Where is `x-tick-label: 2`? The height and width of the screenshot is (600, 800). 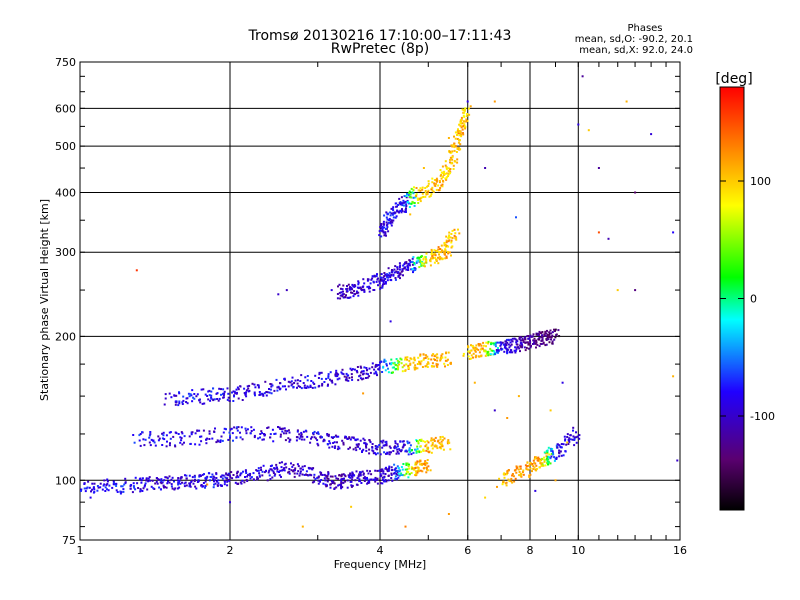
x-tick-label: 2 is located at coordinates (230, 550).